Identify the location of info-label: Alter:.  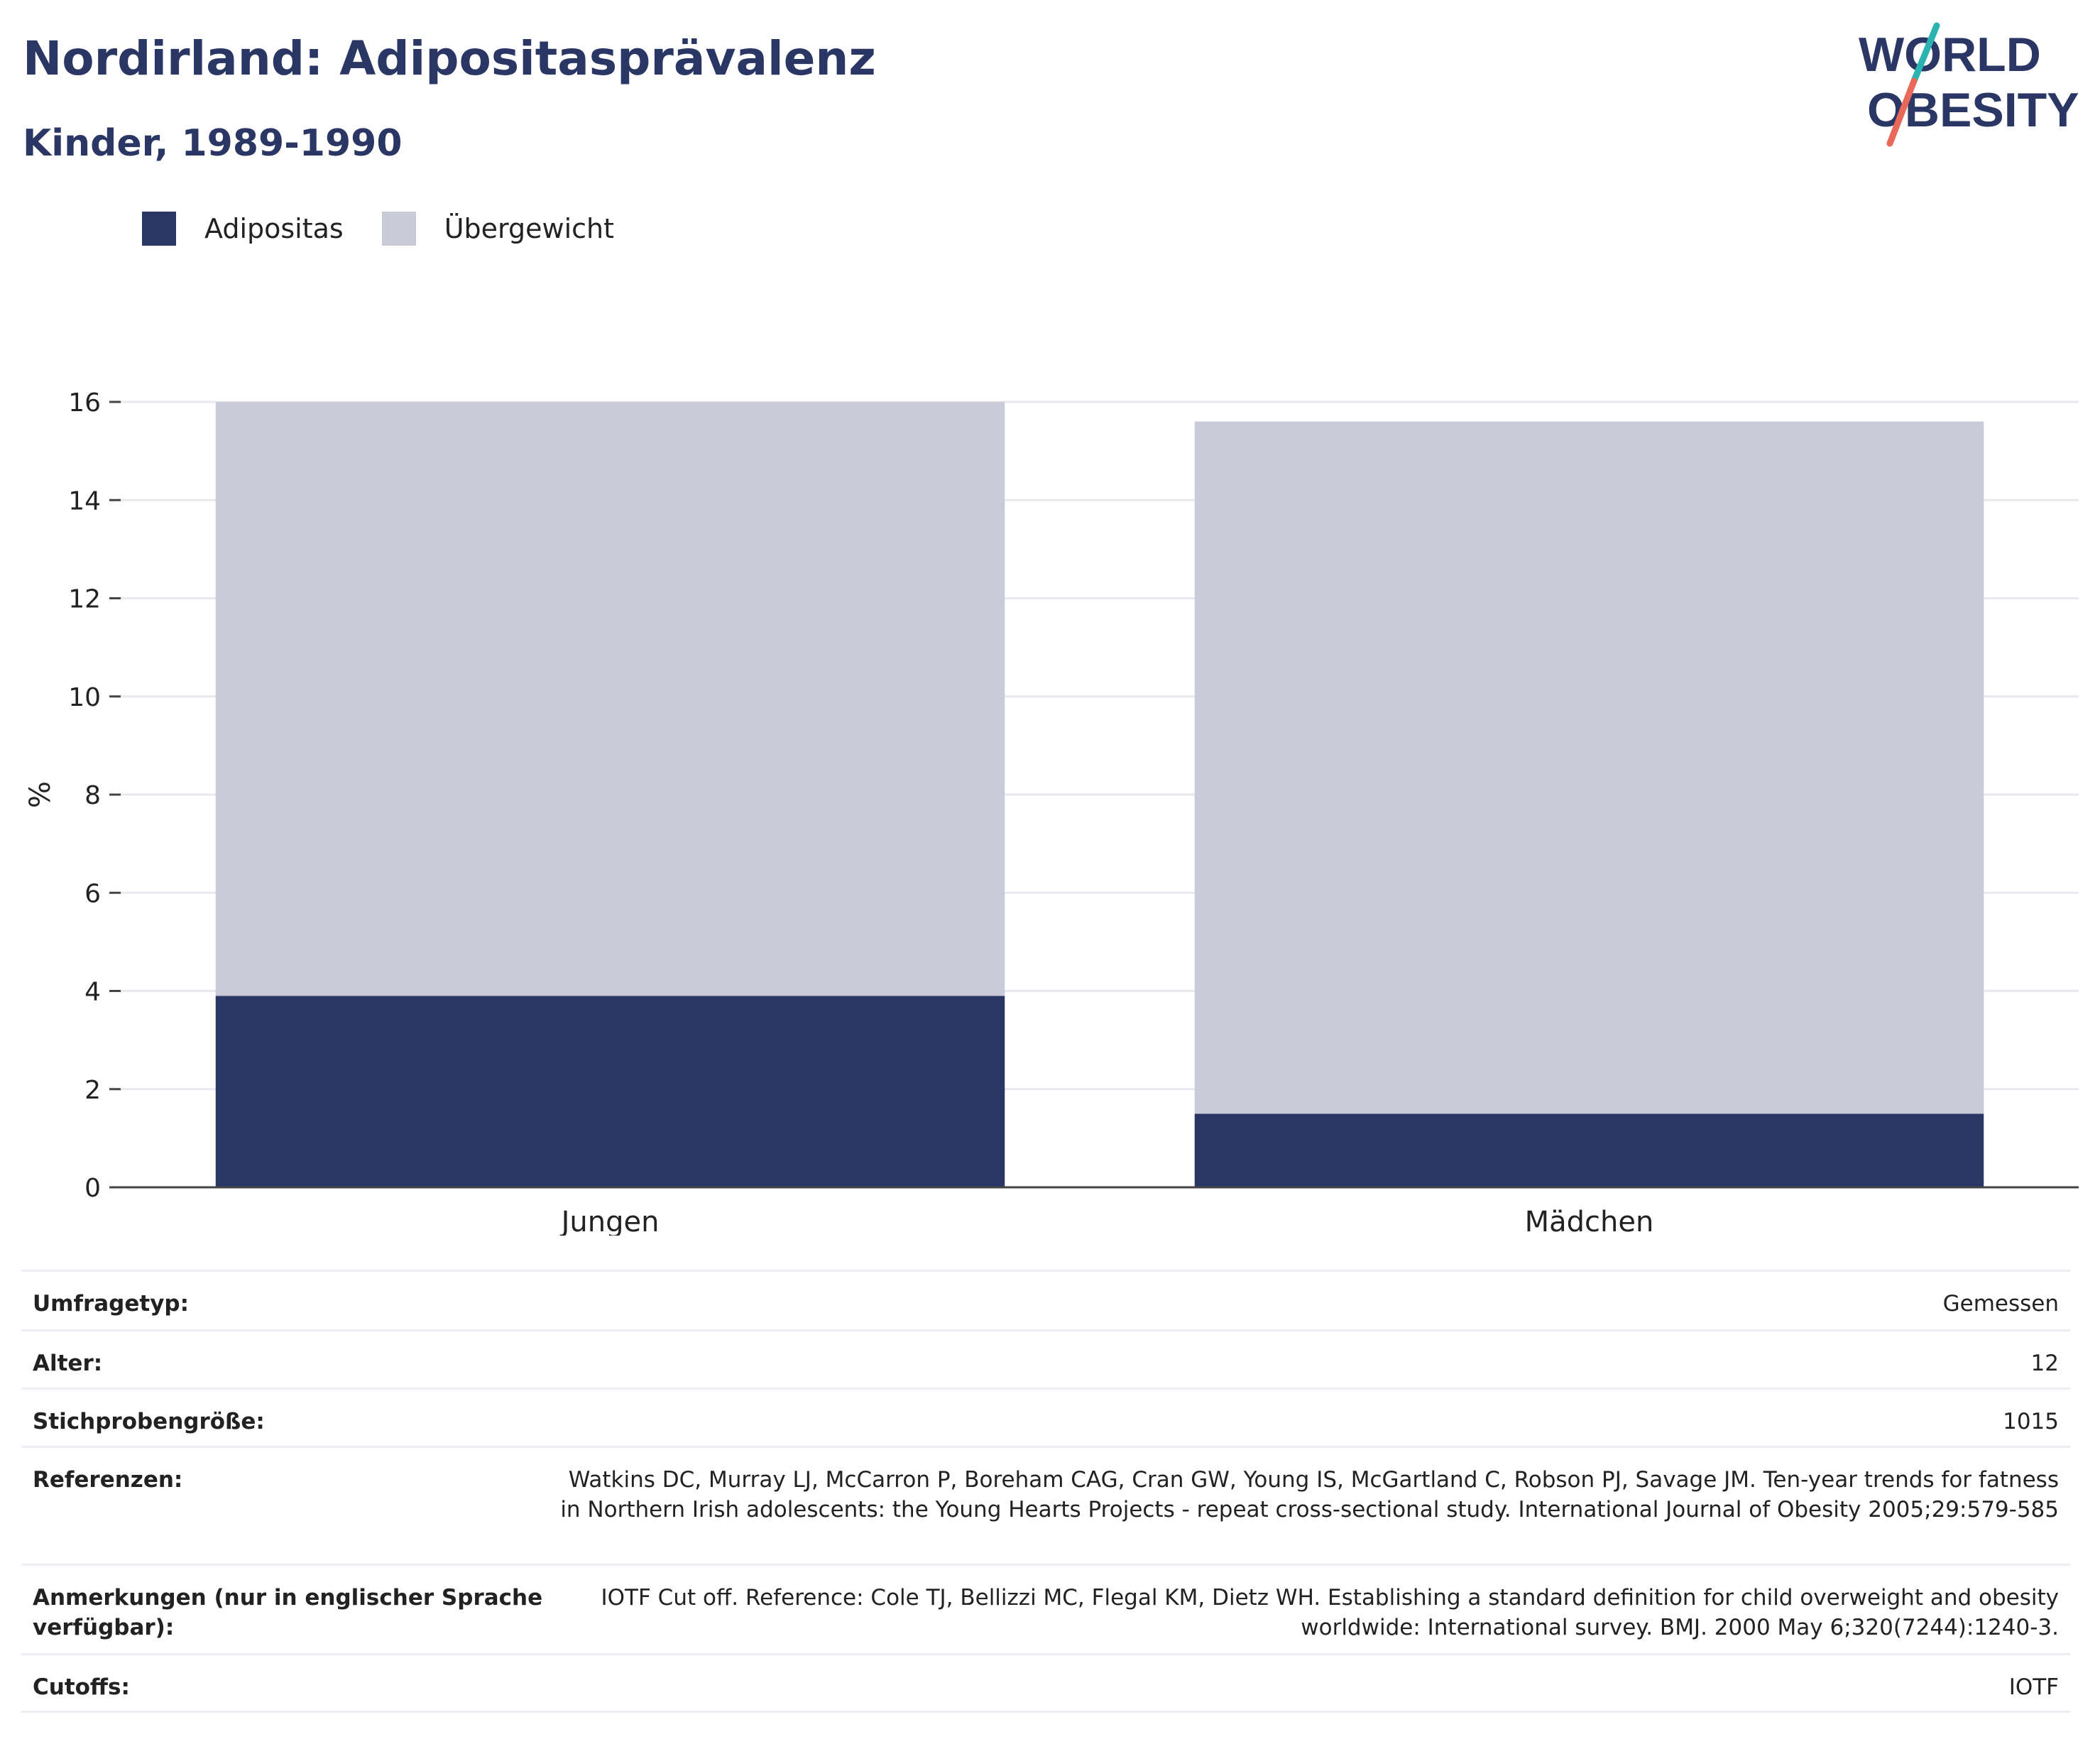
(68, 1363).